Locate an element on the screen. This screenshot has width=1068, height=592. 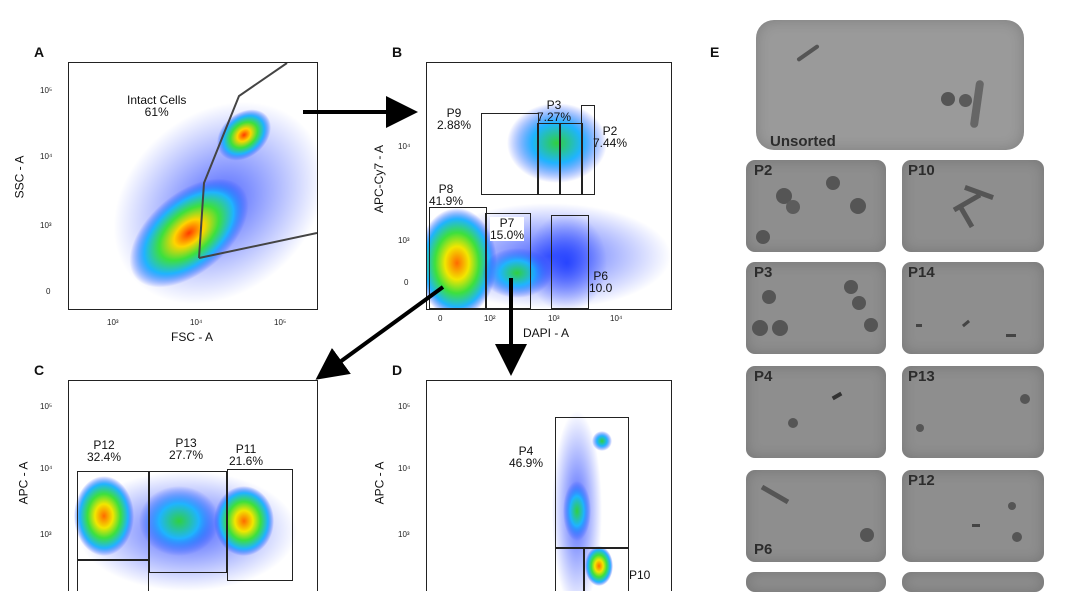
x-axis-label-b: DAPI - A is located at coordinates (546, 333).